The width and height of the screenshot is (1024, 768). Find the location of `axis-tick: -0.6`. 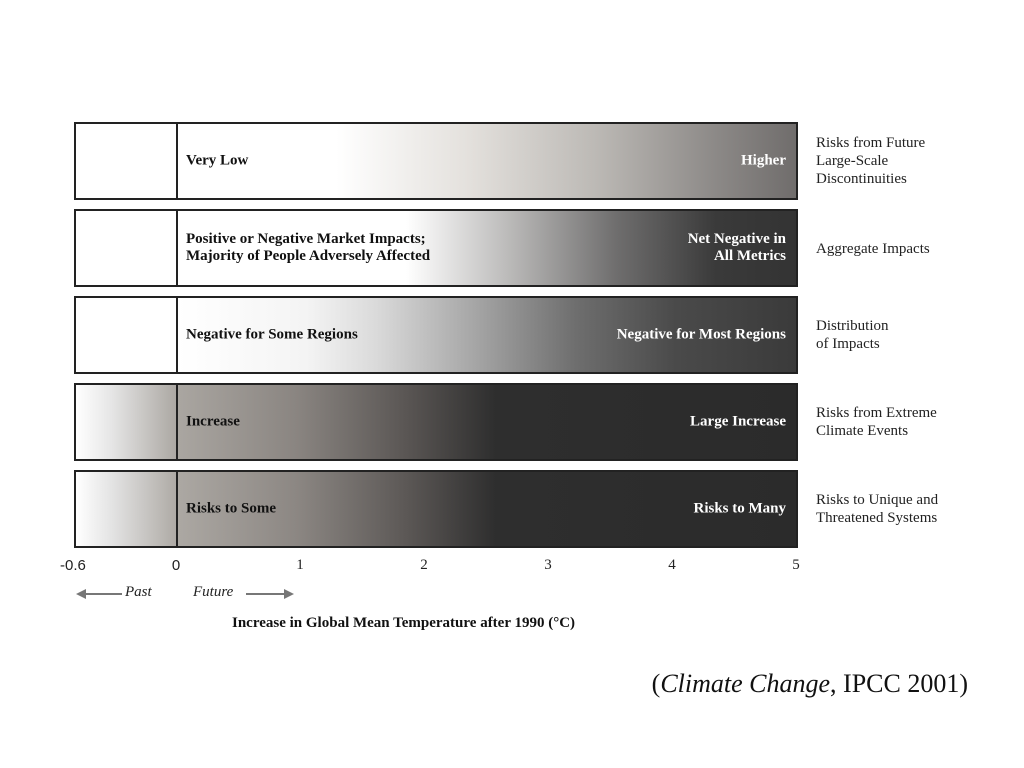

axis-tick: -0.6 is located at coordinates (73, 565).